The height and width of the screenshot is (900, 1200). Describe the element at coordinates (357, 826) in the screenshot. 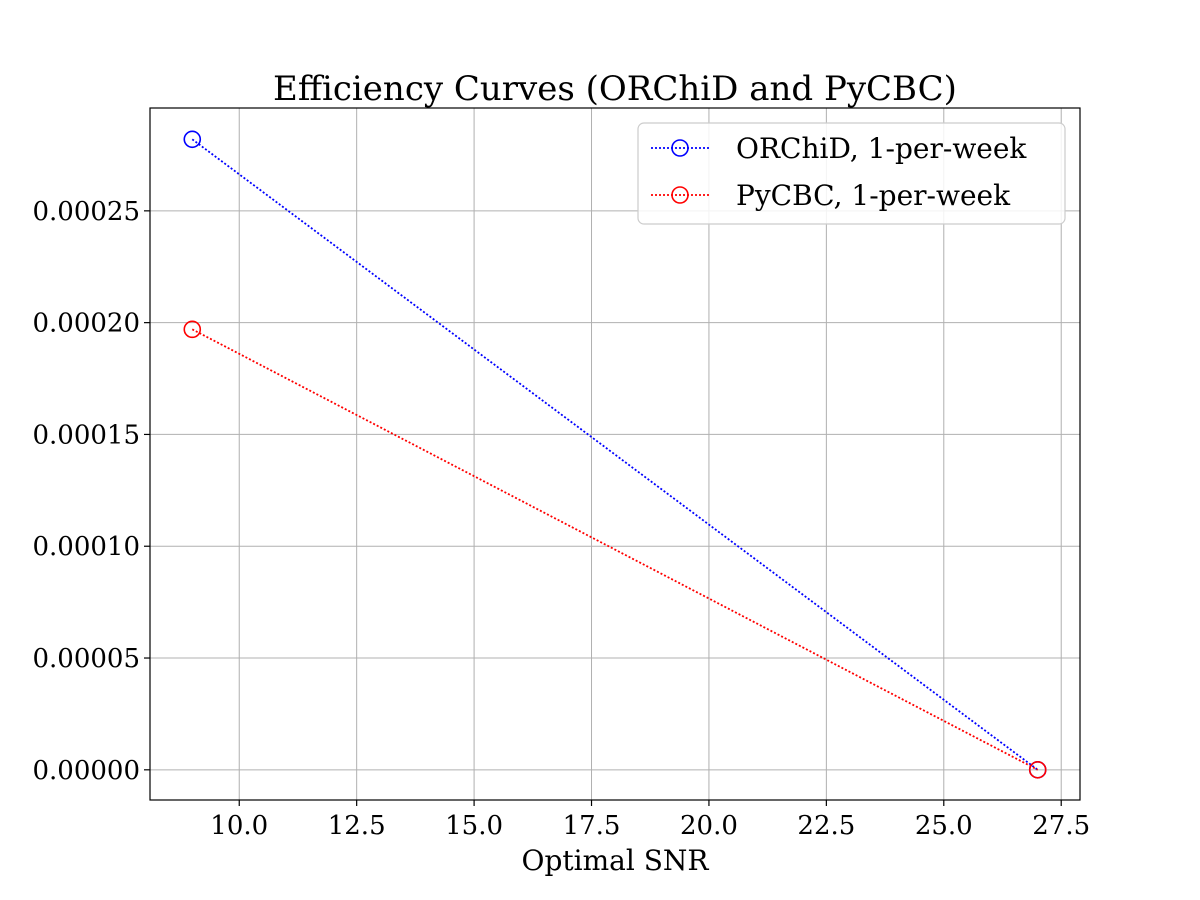

I see `x-tick-label: 12.5` at that location.